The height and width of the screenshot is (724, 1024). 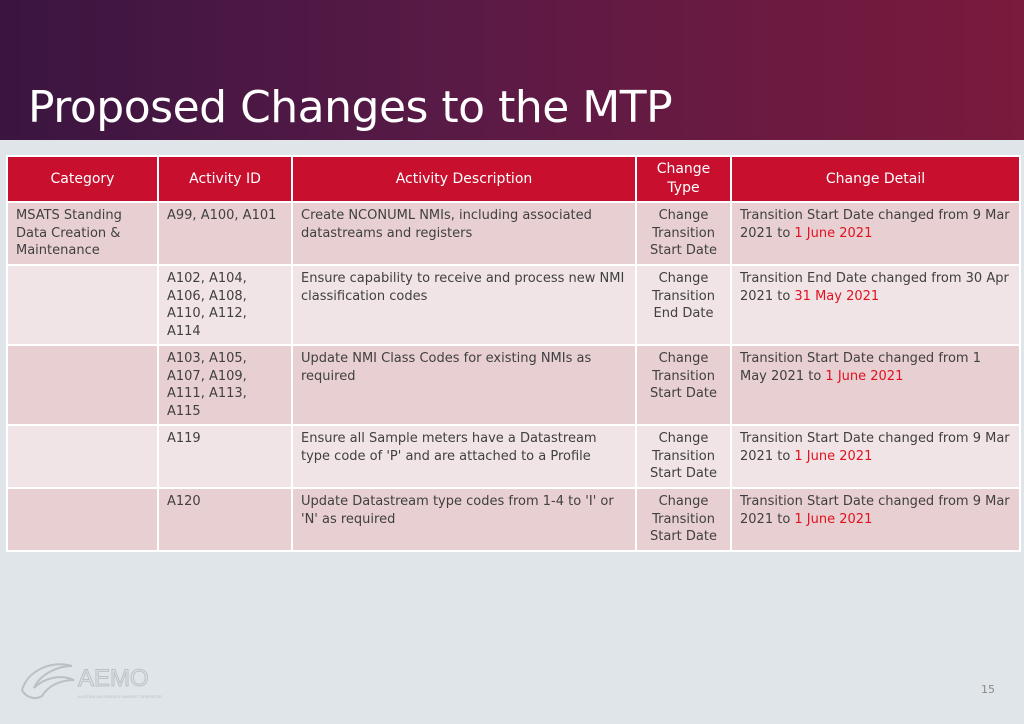 I want to click on column-header-change-type: Change Type, so click(x=683, y=179).